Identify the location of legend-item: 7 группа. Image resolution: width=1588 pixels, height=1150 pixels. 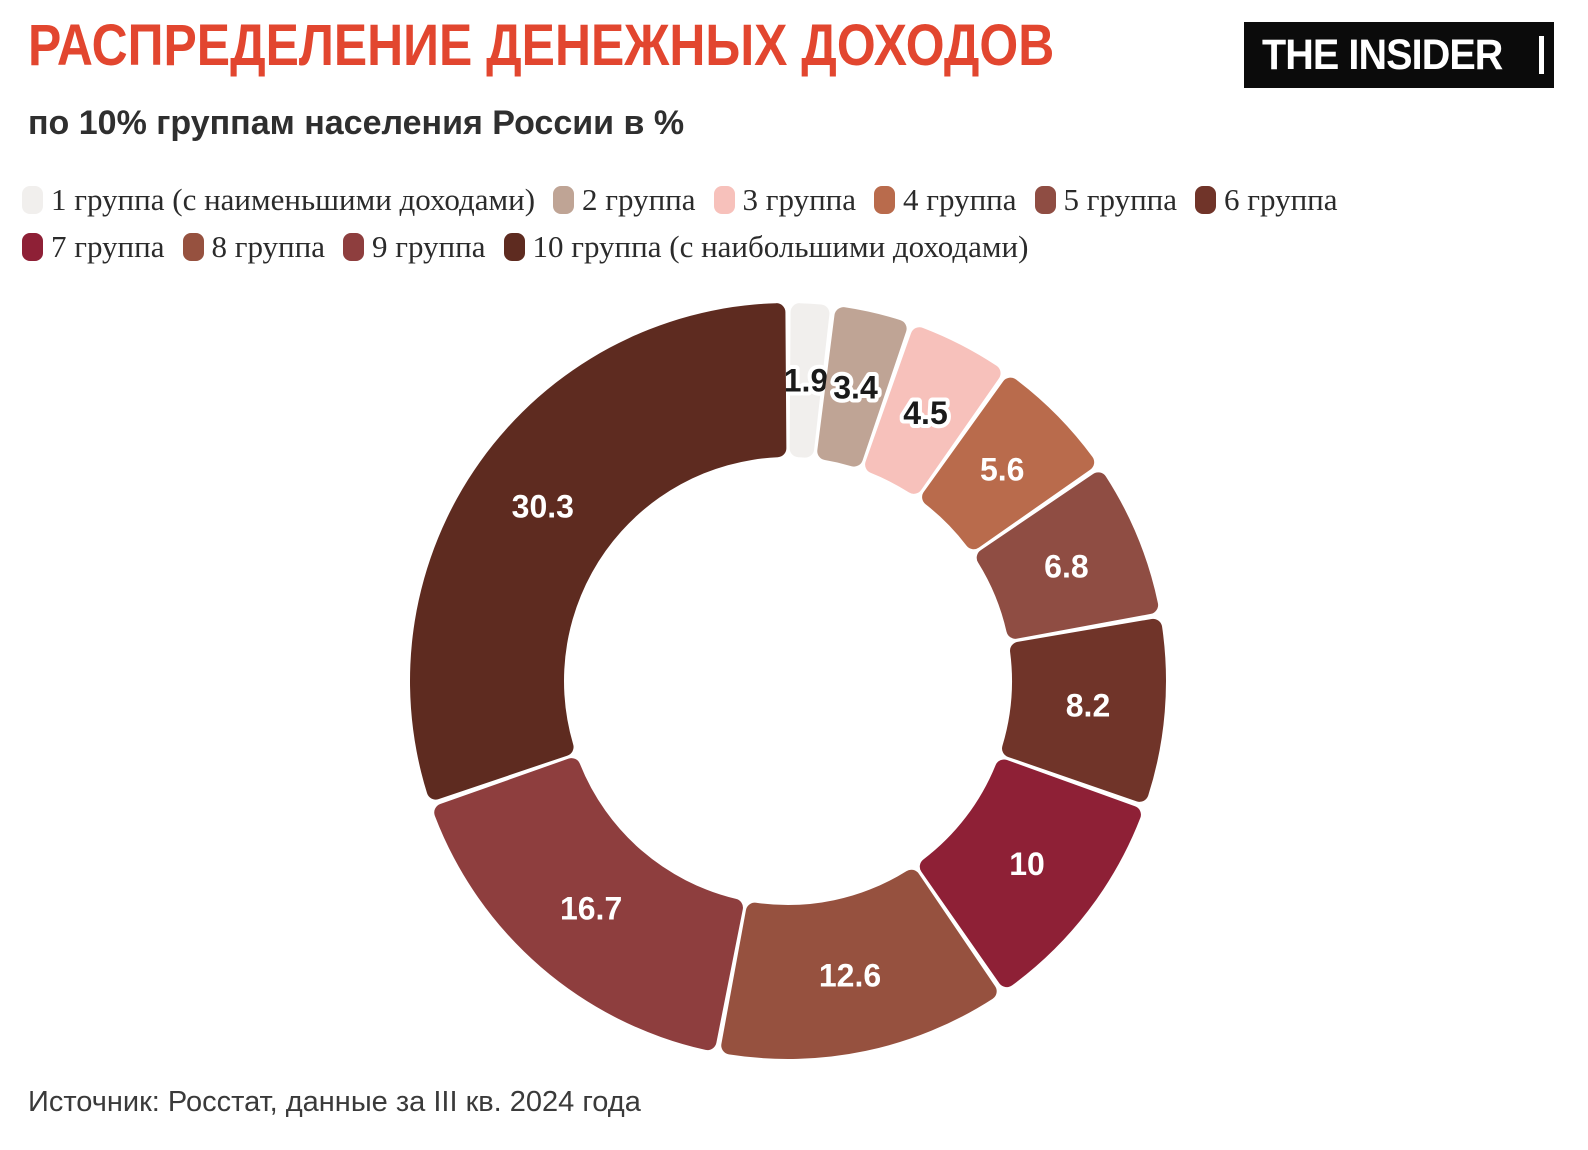
(93, 247).